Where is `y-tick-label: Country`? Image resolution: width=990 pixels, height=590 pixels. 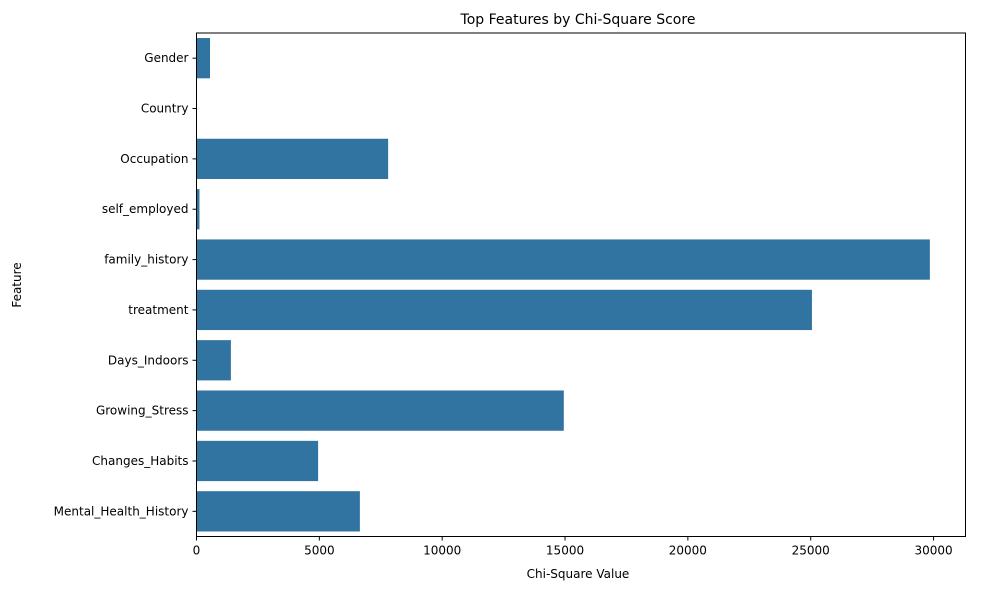 y-tick-label: Country is located at coordinates (165, 109).